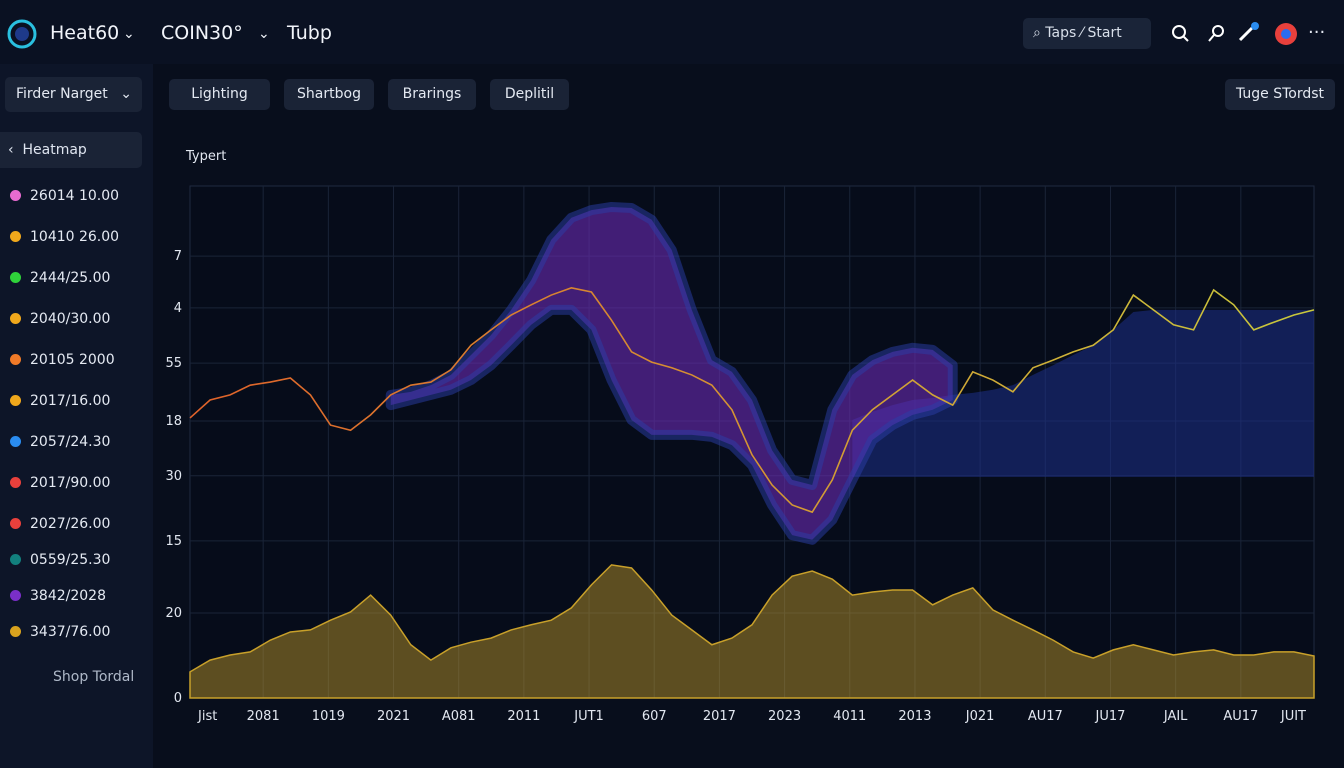 Image resolution: width=1344 pixels, height=768 pixels. I want to click on pair: COIN30°, so click(202, 33).